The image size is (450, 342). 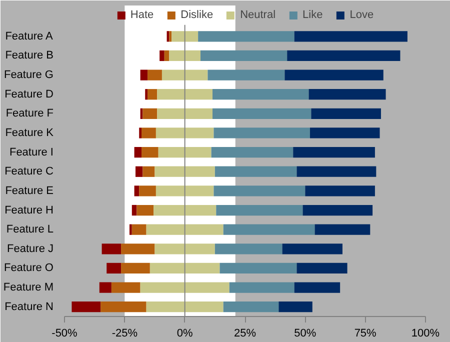 I want to click on y-tick-label: Feature O, so click(x=29, y=268).